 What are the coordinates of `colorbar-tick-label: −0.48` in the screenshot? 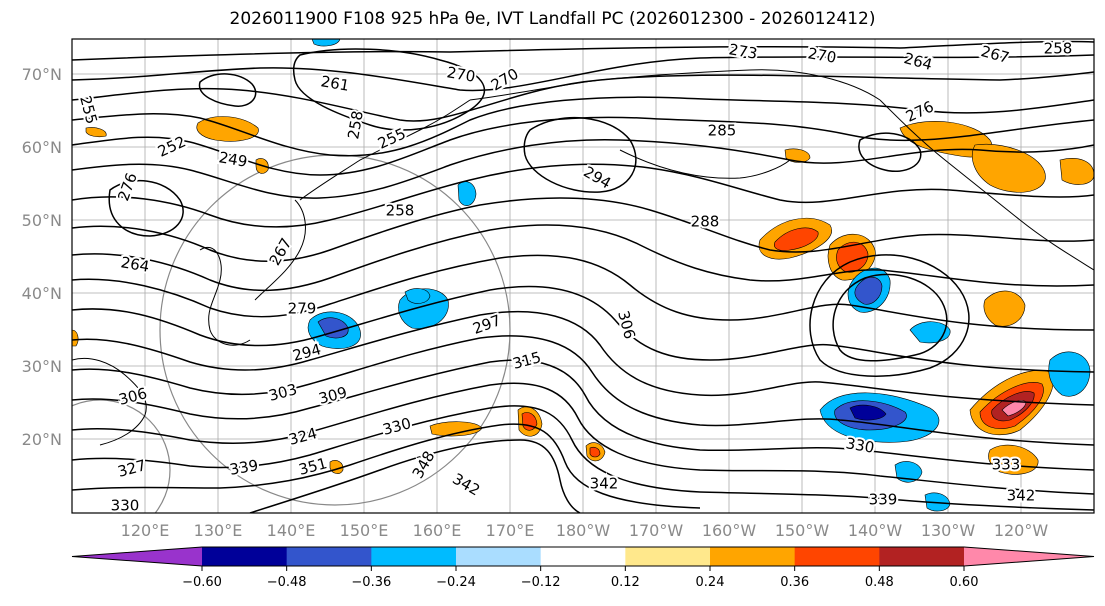 It's located at (287, 582).